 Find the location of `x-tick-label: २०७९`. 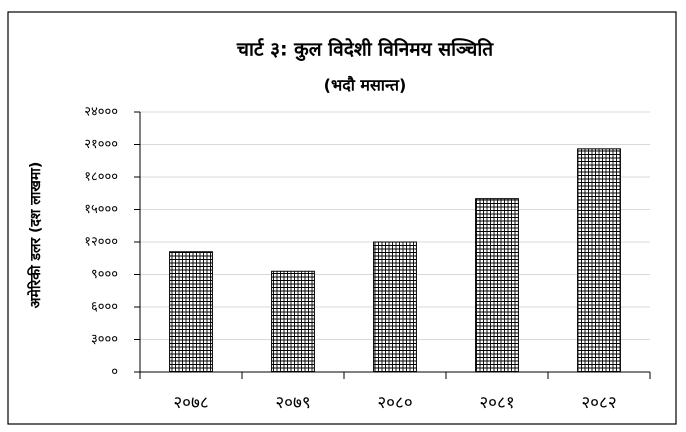

x-tick-label: २०७९ is located at coordinates (292, 403).